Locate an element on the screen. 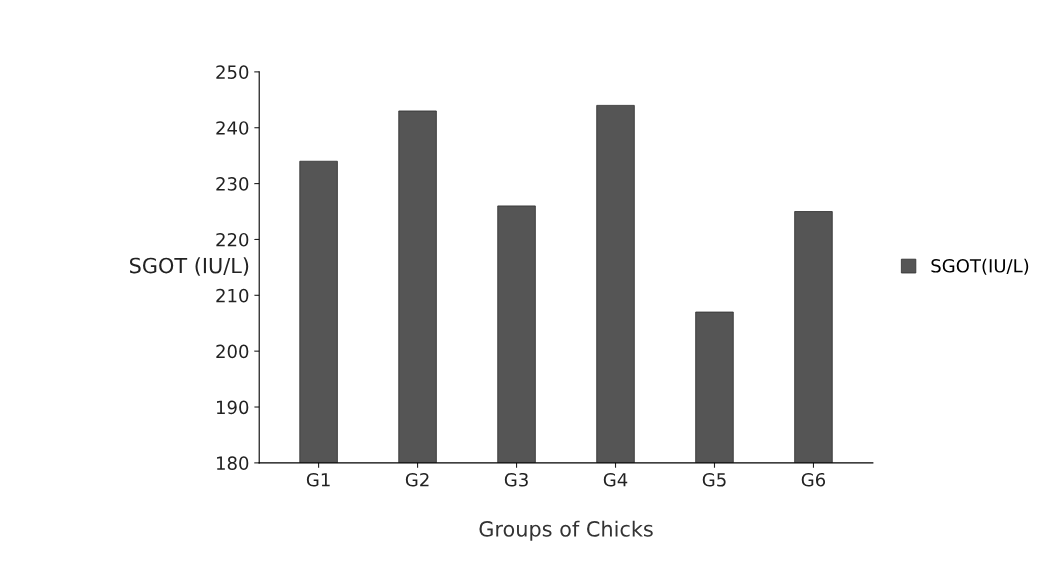 This screenshot has width=1058, height=575. y-tick-label: 240 is located at coordinates (232, 128).